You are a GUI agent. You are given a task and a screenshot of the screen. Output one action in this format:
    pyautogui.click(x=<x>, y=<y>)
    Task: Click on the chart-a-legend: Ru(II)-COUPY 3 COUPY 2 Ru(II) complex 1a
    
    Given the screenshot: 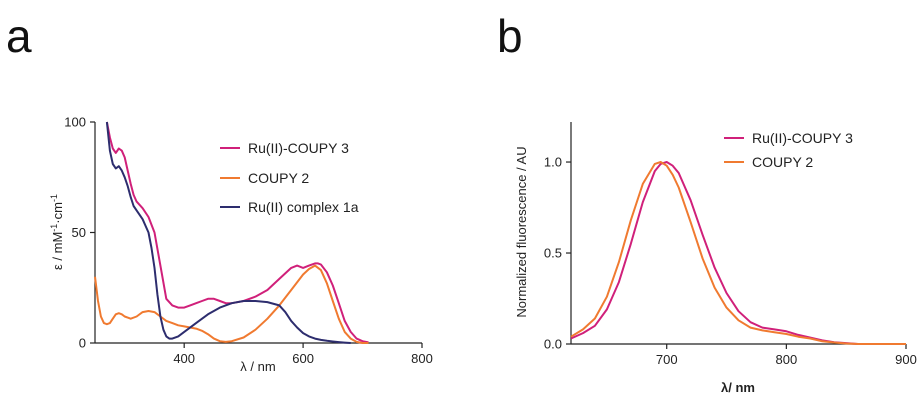 What is the action you would take?
    pyautogui.click(x=289, y=177)
    